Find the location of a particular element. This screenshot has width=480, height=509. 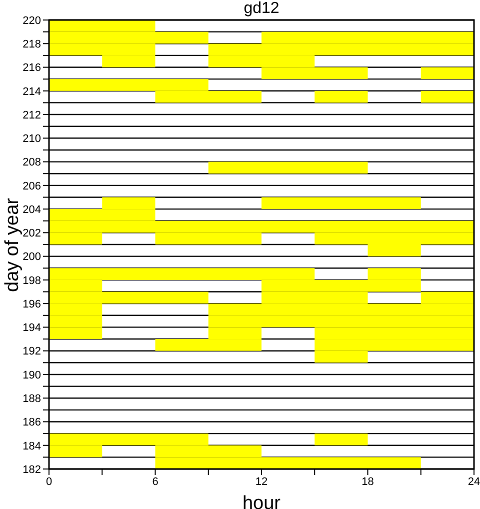

x-tick-label: 0 is located at coordinates (49, 482).